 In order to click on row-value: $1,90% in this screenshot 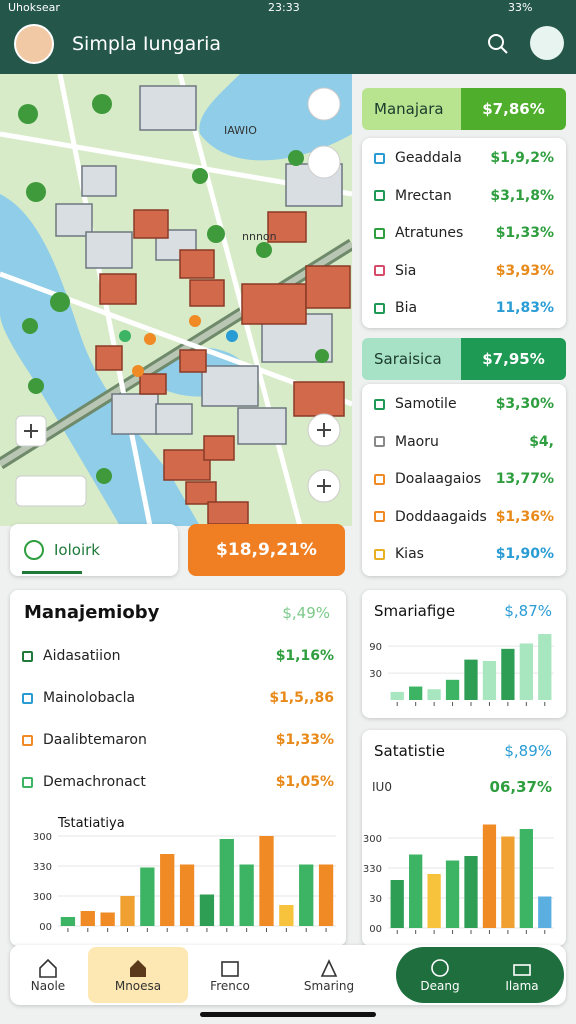, I will do `click(524, 554)`.